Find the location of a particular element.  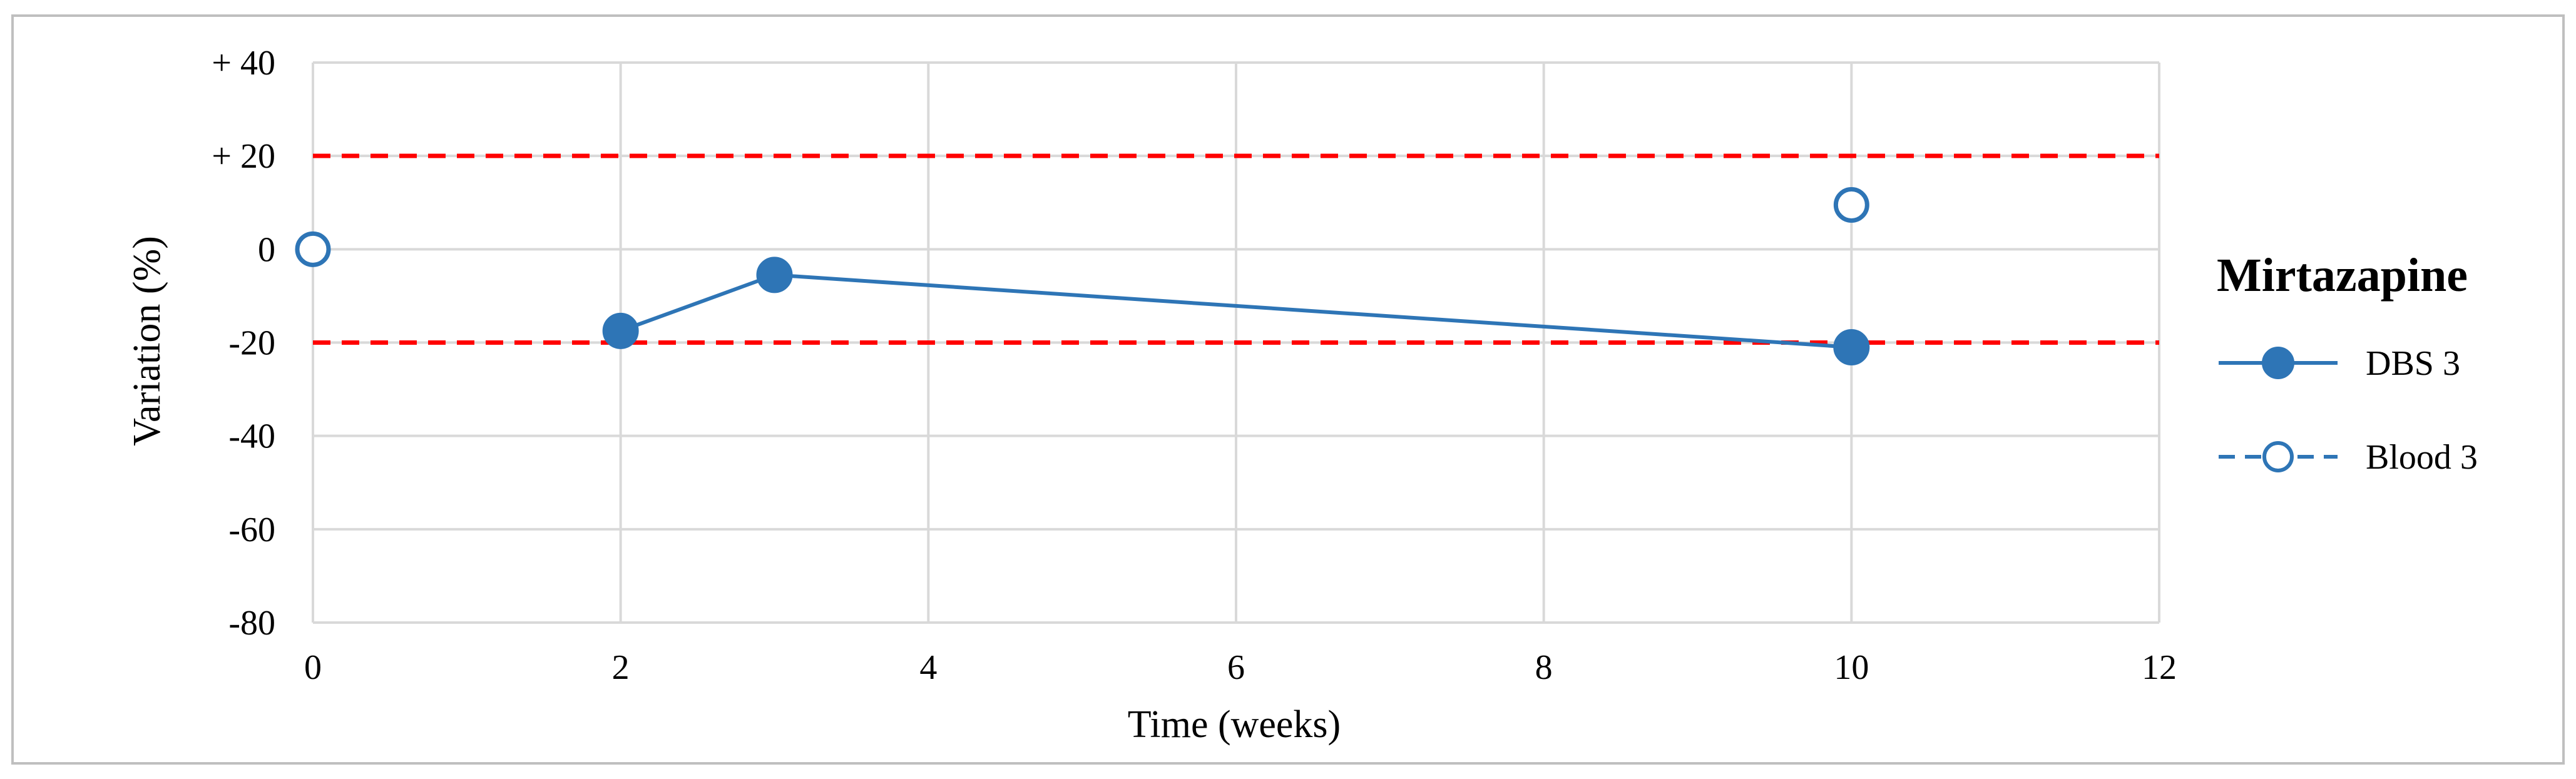

x-tick-label: 8 is located at coordinates (1544, 667).